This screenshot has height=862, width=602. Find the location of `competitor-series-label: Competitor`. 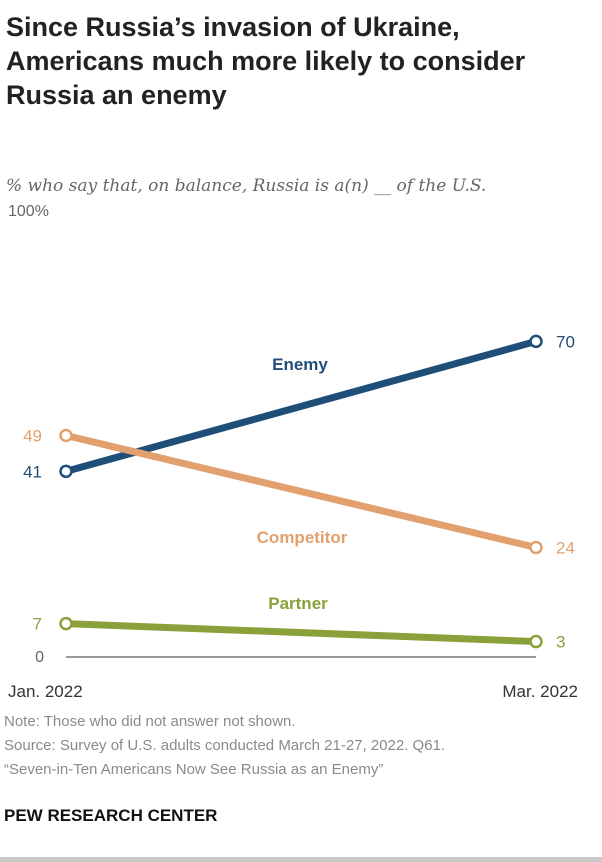

competitor-series-label: Competitor is located at coordinates (302, 537).